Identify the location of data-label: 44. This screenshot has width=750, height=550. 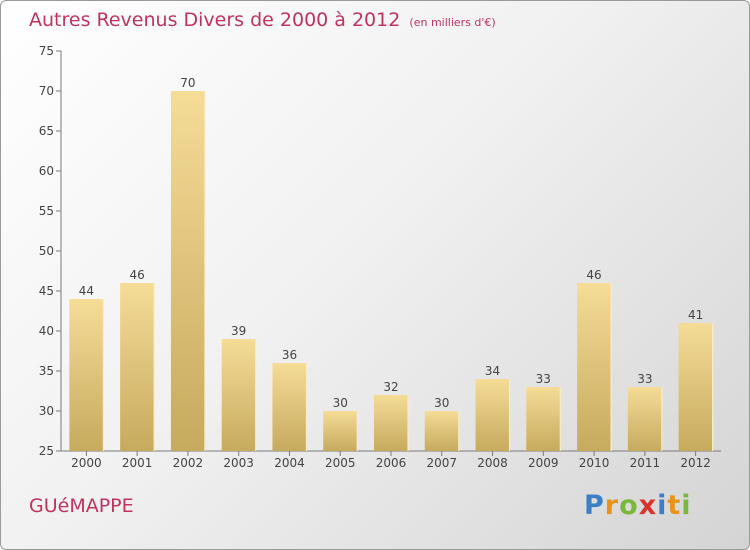
(86, 291).